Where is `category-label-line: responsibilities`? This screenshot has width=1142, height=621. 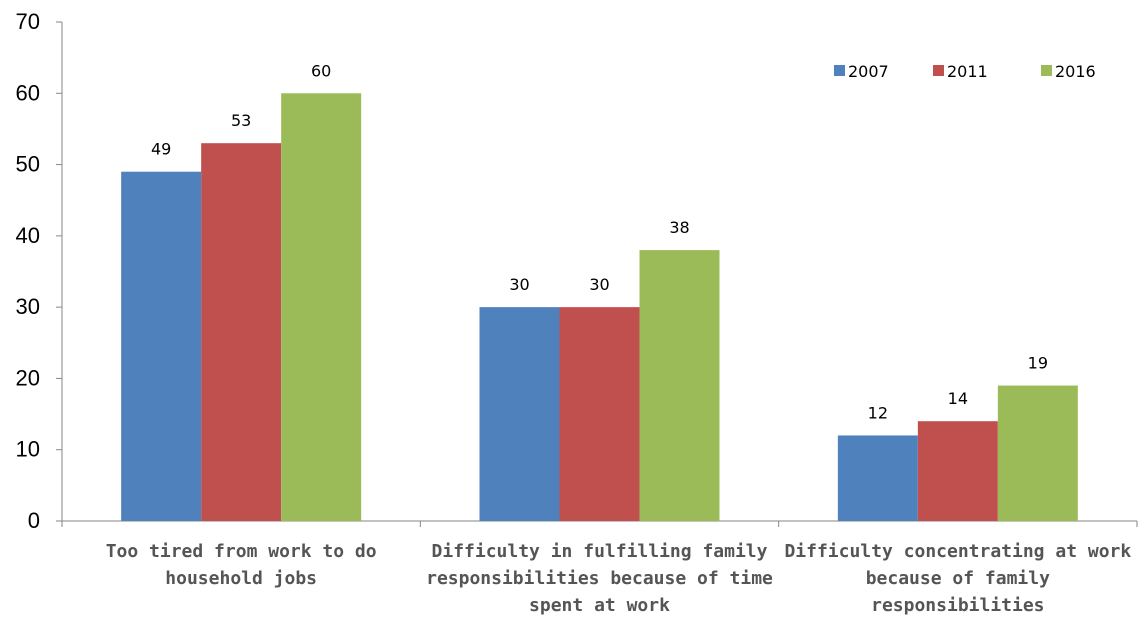 category-label-line: responsibilities is located at coordinates (957, 605).